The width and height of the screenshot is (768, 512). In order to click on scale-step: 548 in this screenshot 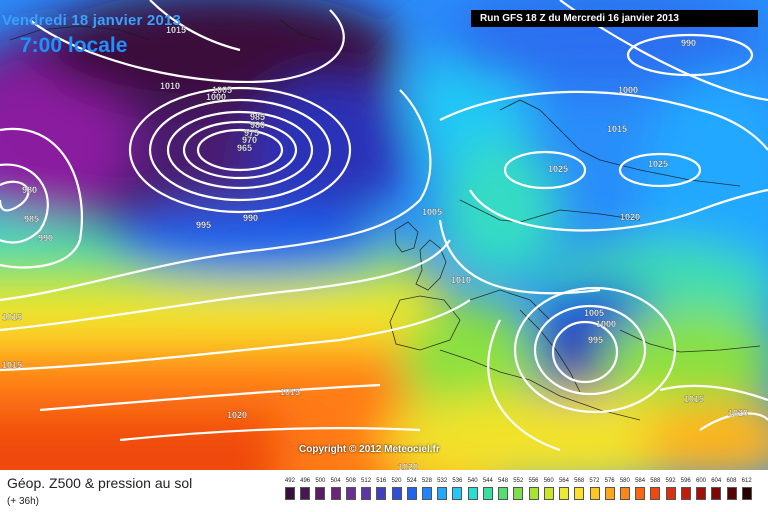, I will do `click(503, 495)`.